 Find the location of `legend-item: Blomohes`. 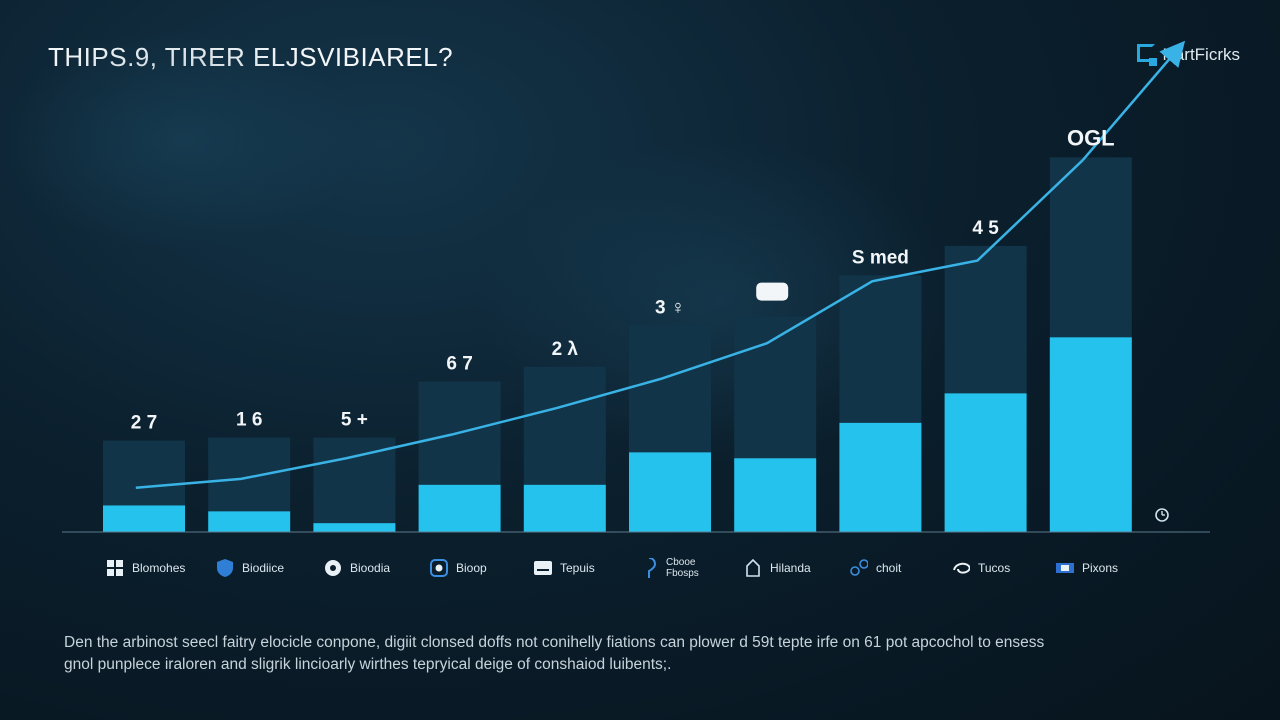

legend-item: Blomohes is located at coordinates (145, 568).